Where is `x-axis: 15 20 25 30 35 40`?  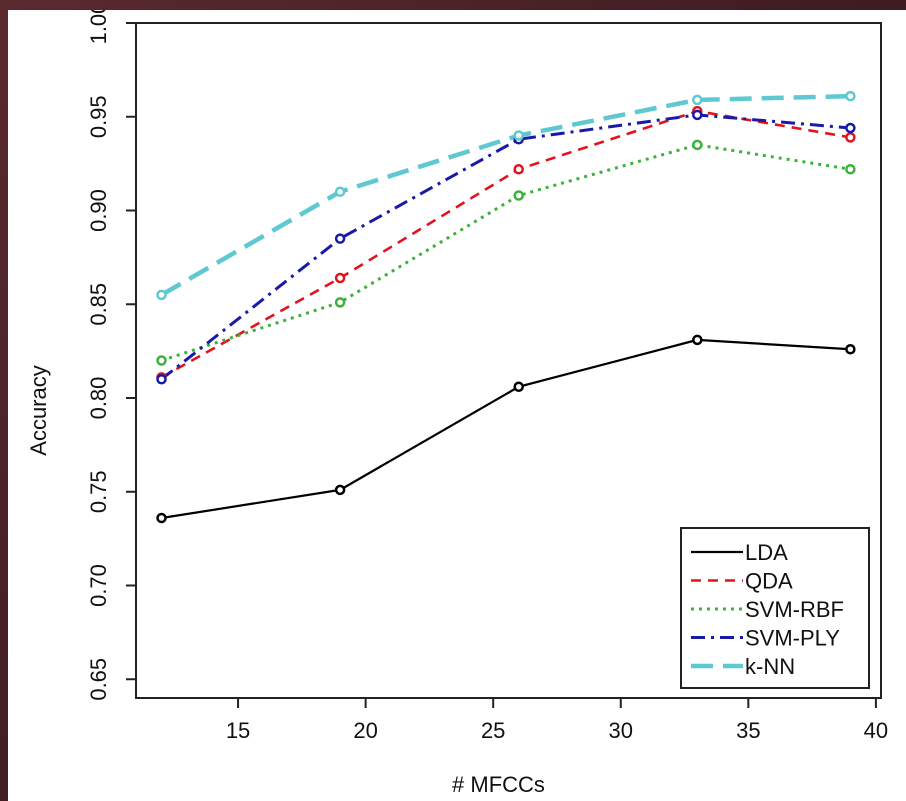
x-axis: 15 20 25 30 35 40 is located at coordinates (557, 720).